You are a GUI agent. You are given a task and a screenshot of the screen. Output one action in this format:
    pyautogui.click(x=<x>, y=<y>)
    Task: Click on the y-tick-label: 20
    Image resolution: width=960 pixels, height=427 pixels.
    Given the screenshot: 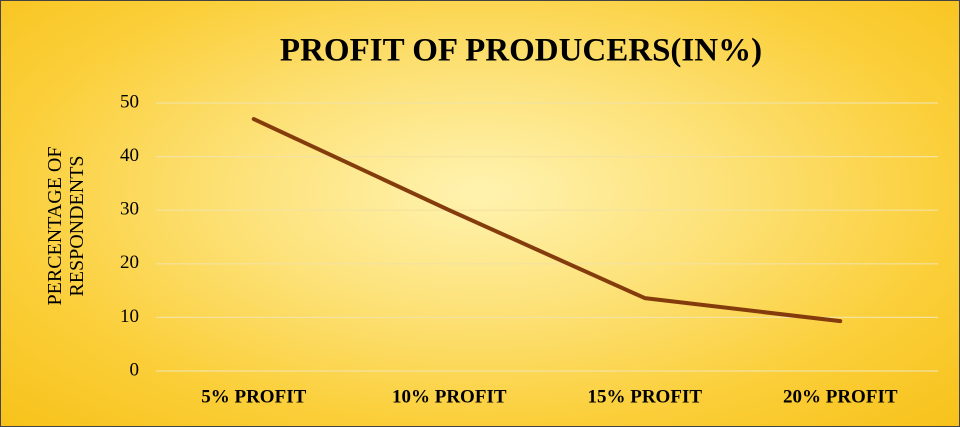 What is the action you would take?
    pyautogui.click(x=129, y=262)
    